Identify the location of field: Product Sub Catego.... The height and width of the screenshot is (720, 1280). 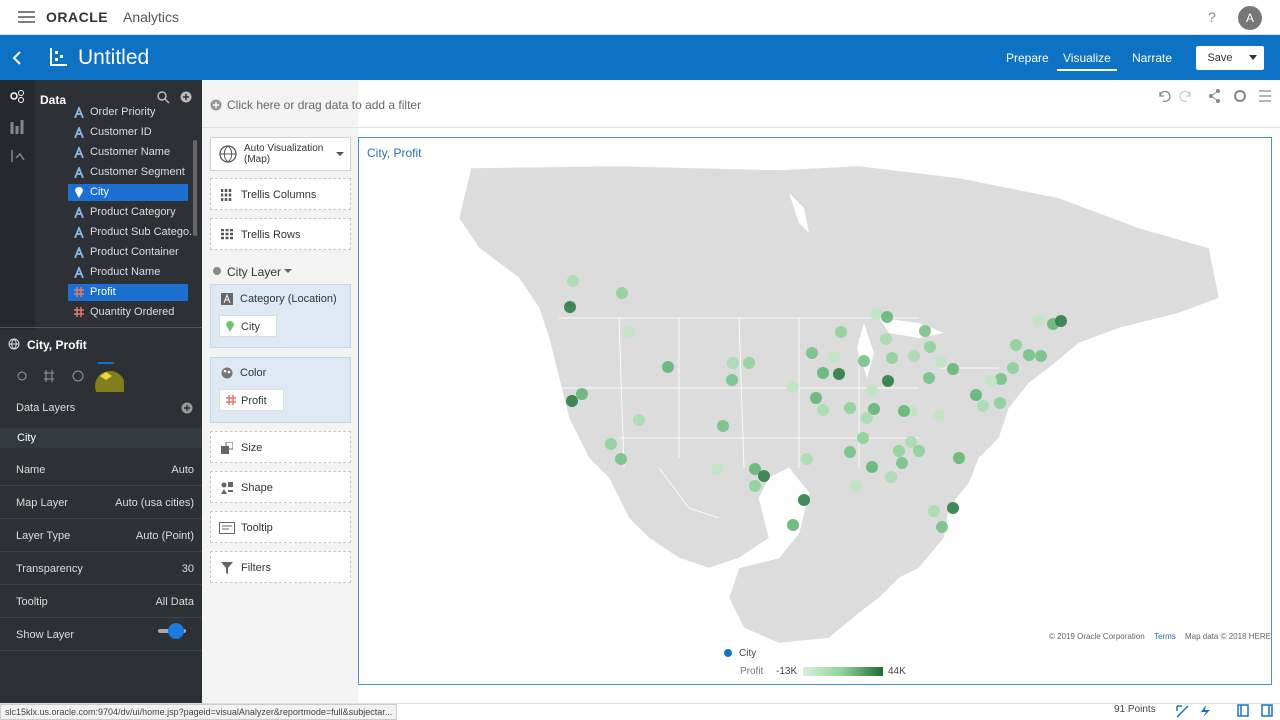
(133, 232).